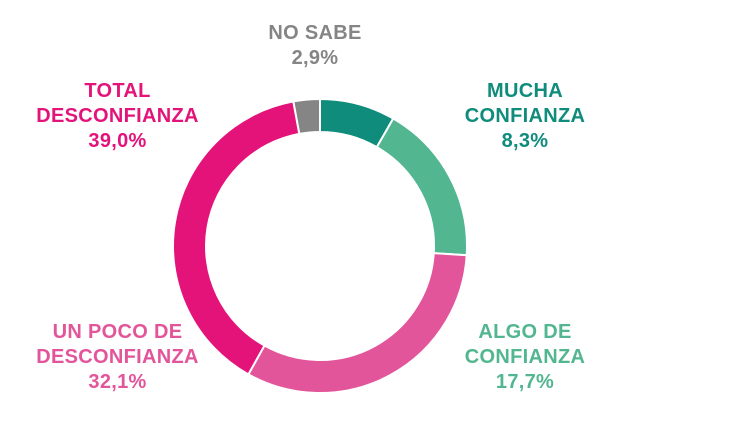  I want to click on data-label: 39,0%, so click(117, 141).